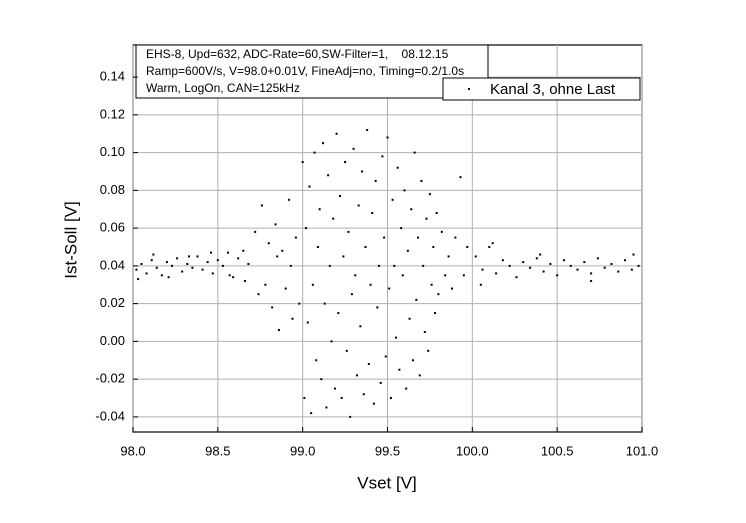 The height and width of the screenshot is (523, 746). What do you see at coordinates (70, 239) in the screenshot?
I see `y-axis-title: Ist-Soll [V]` at bounding box center [70, 239].